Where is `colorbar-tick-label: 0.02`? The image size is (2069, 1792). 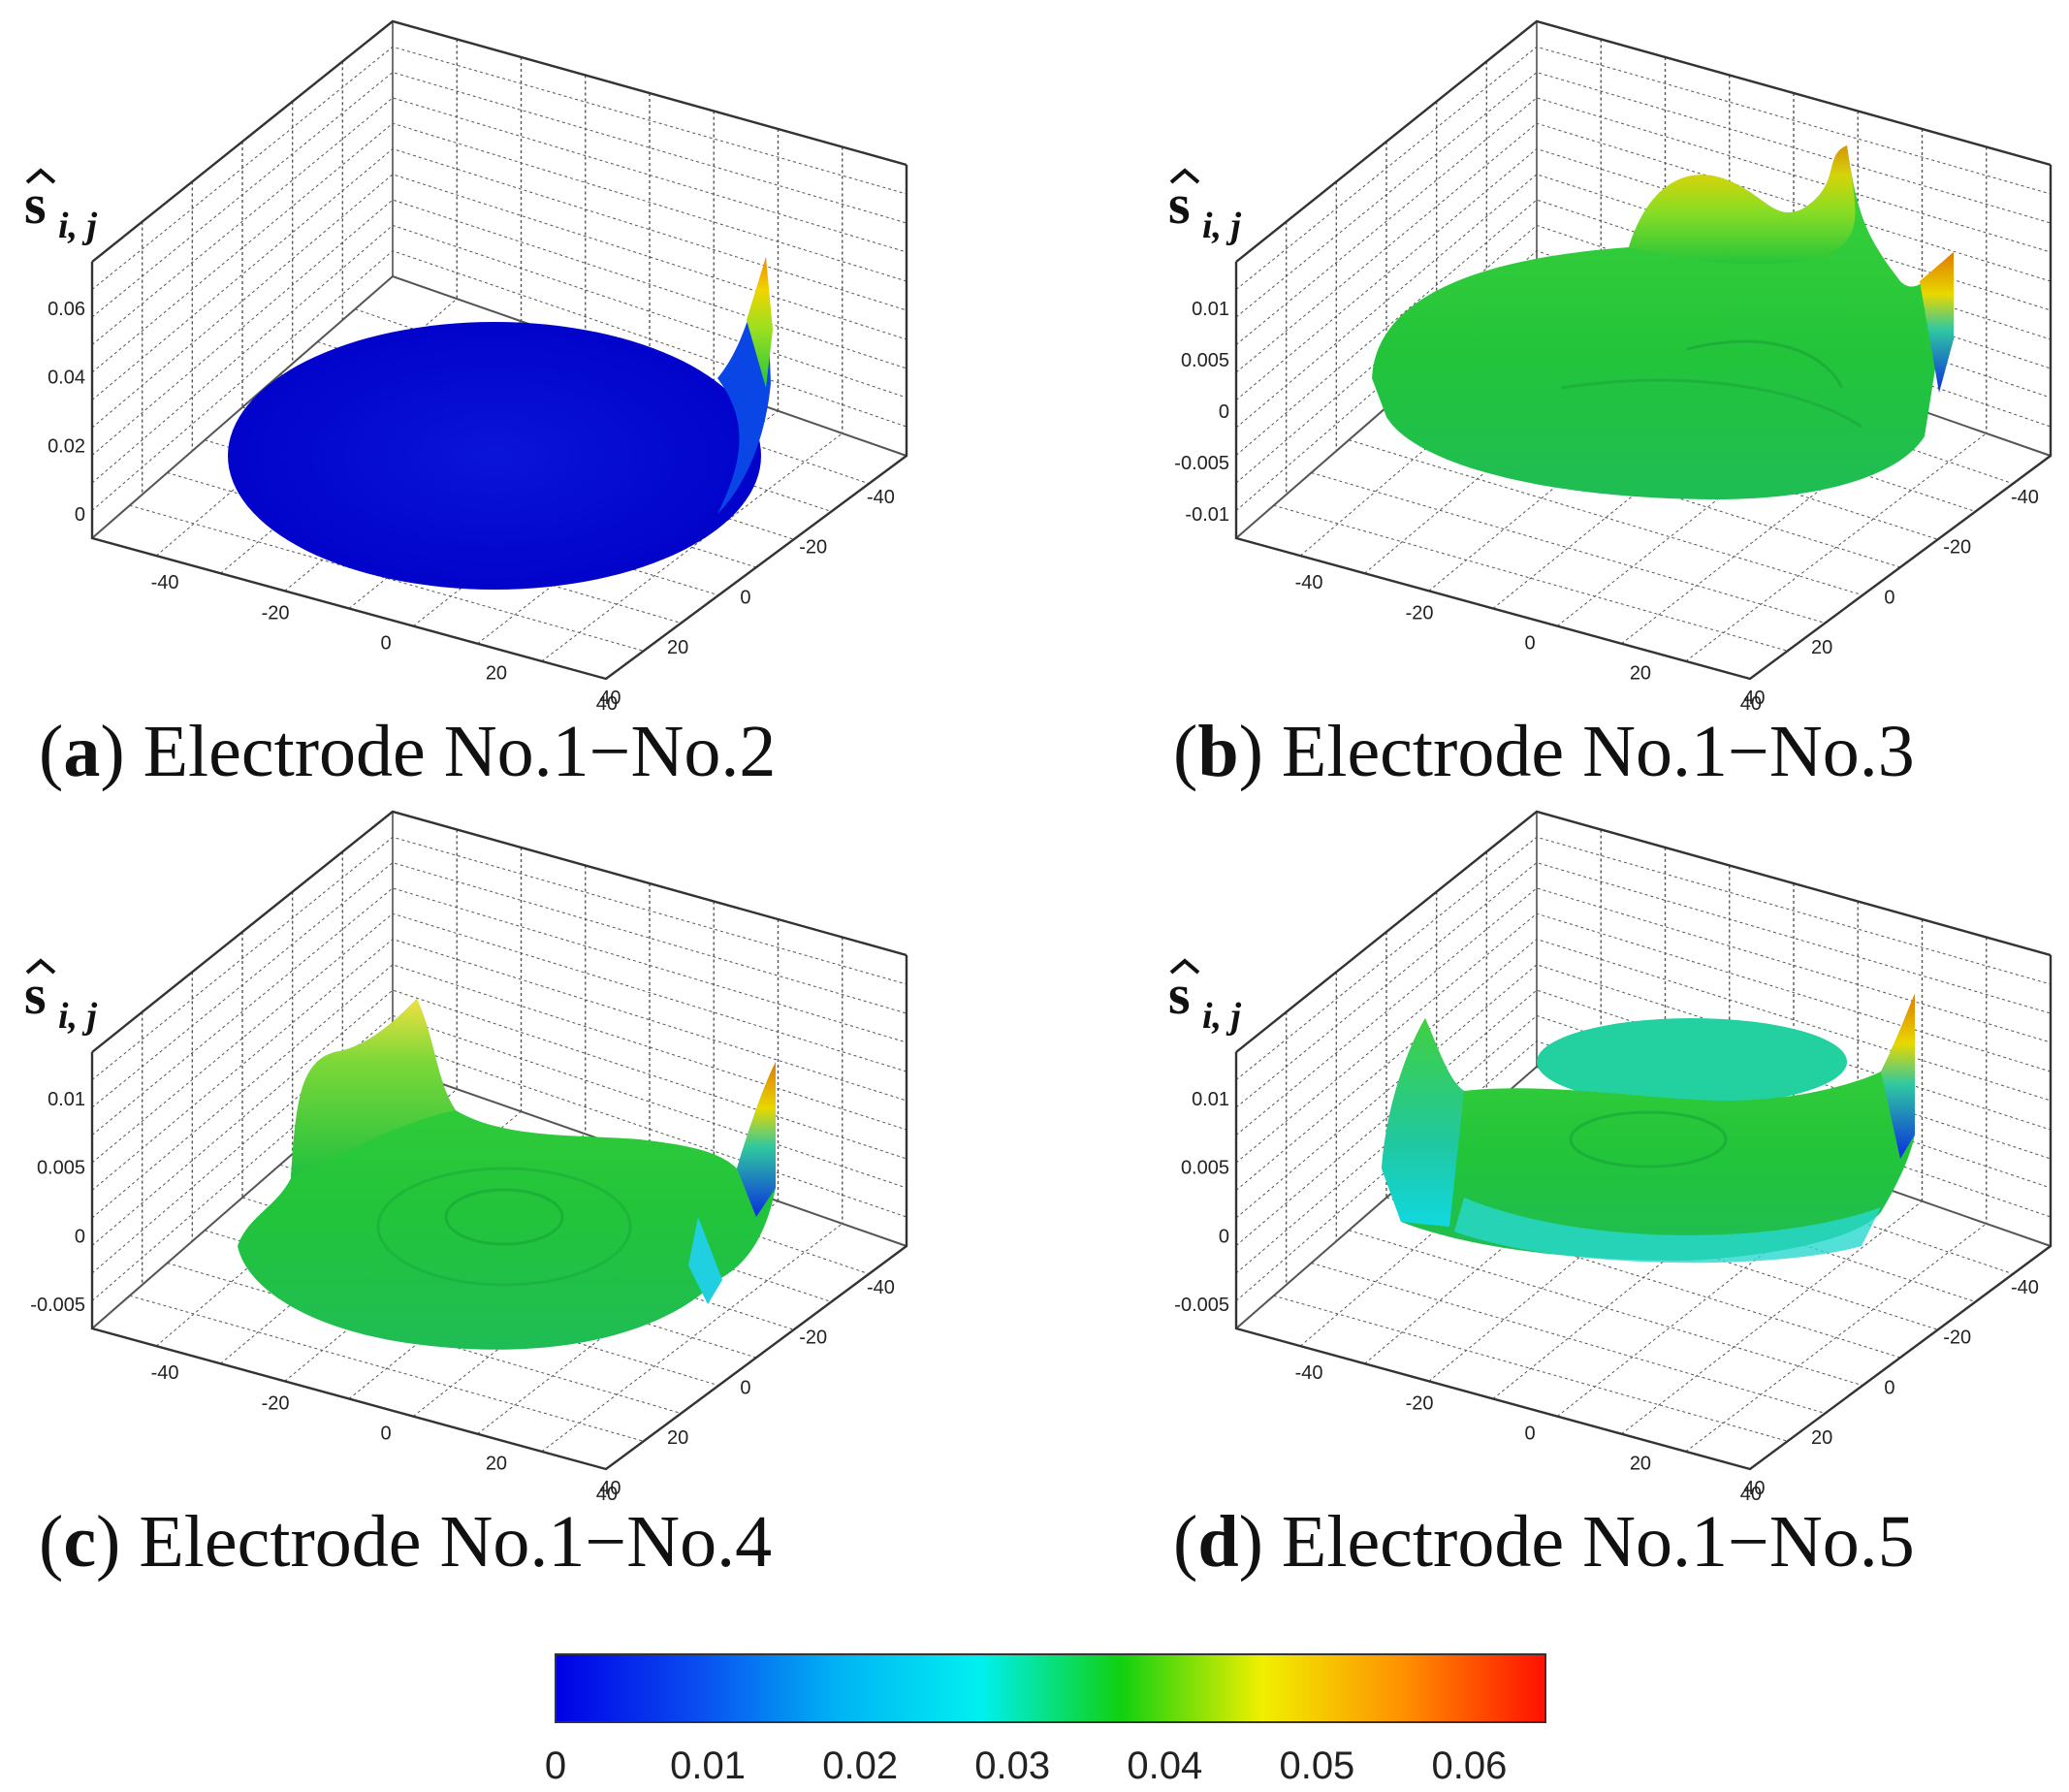 colorbar-tick-label: 0.02 is located at coordinates (860, 1765).